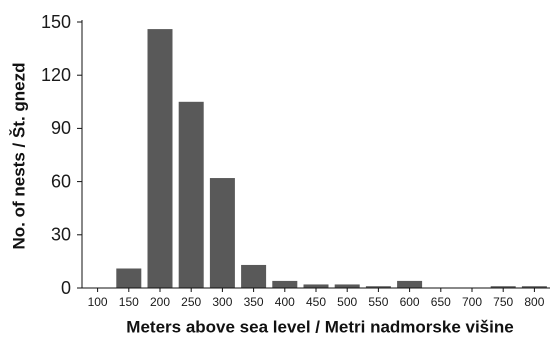  I want to click on x-tick-label: 300, so click(222, 302).